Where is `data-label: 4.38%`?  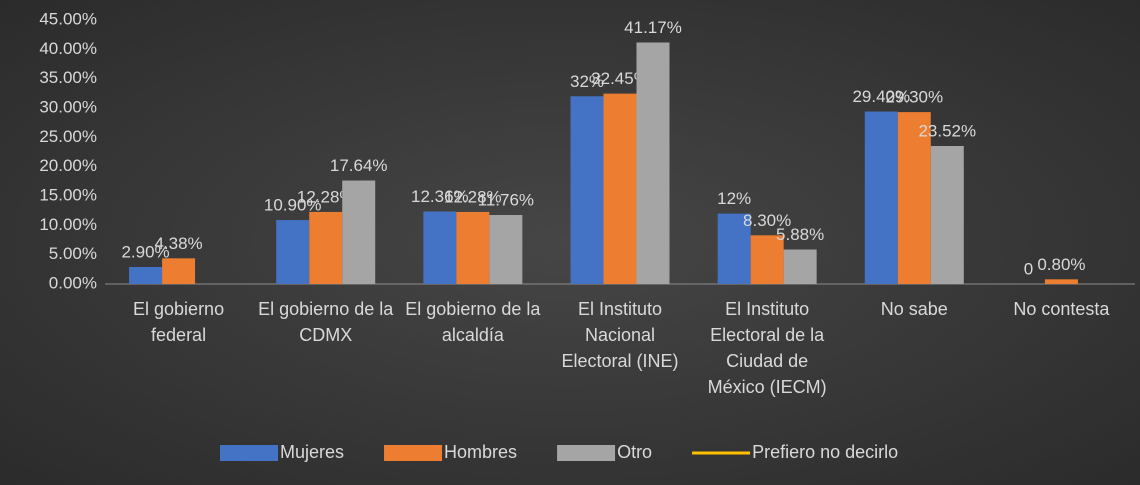 data-label: 4.38% is located at coordinates (178, 243).